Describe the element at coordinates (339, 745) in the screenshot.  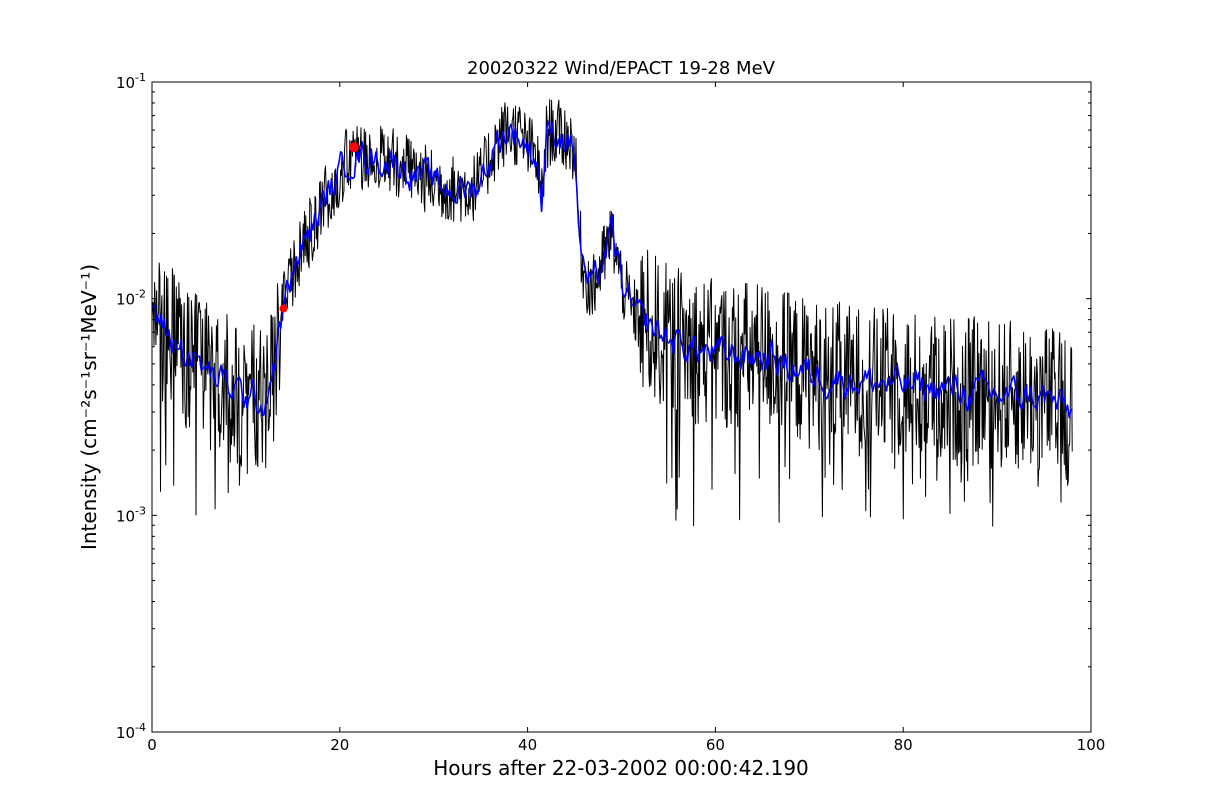
I see `x-tick-label: 20` at that location.